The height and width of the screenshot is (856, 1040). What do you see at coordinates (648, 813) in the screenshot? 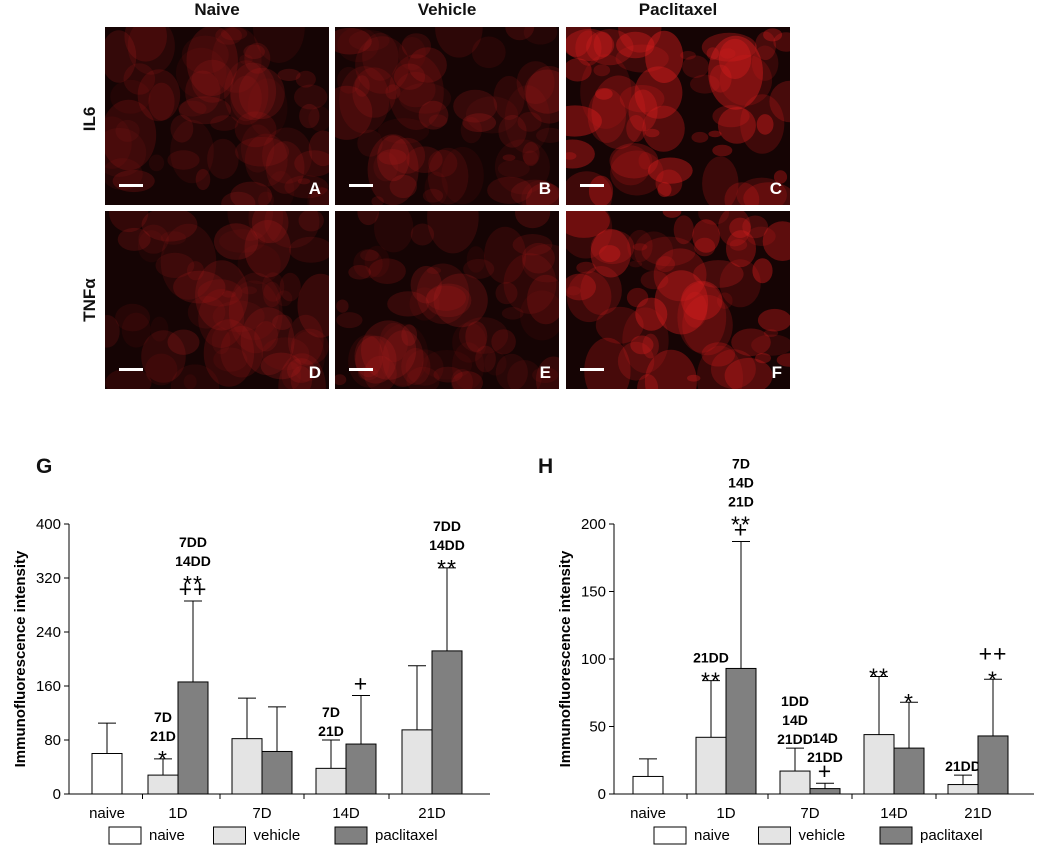
I see `x-tick-label: naive` at bounding box center [648, 813].